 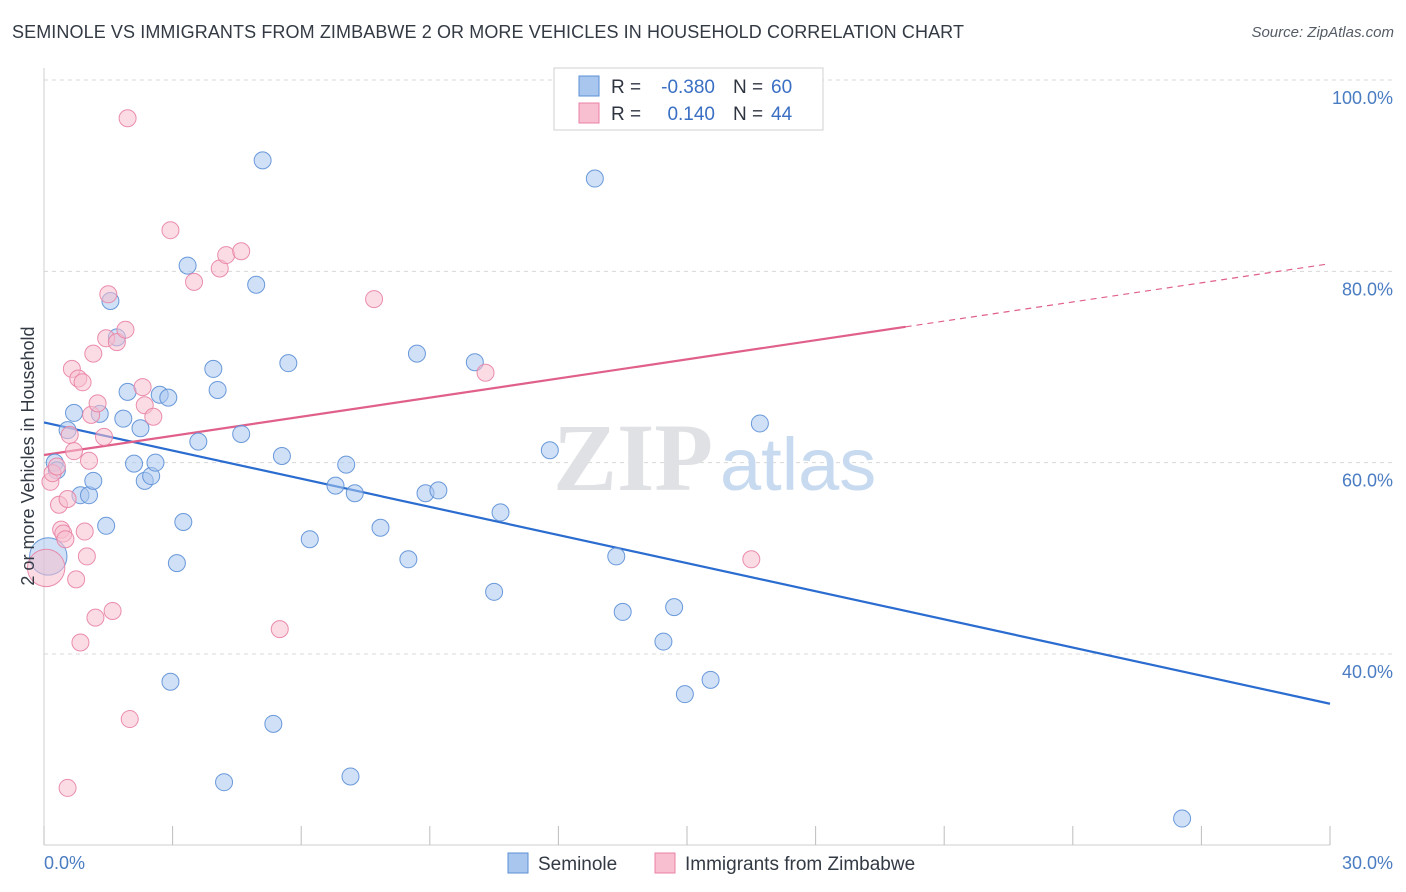 What do you see at coordinates (782, 114) in the screenshot?
I see `legend-n-value-zimbabwe: 44` at bounding box center [782, 114].